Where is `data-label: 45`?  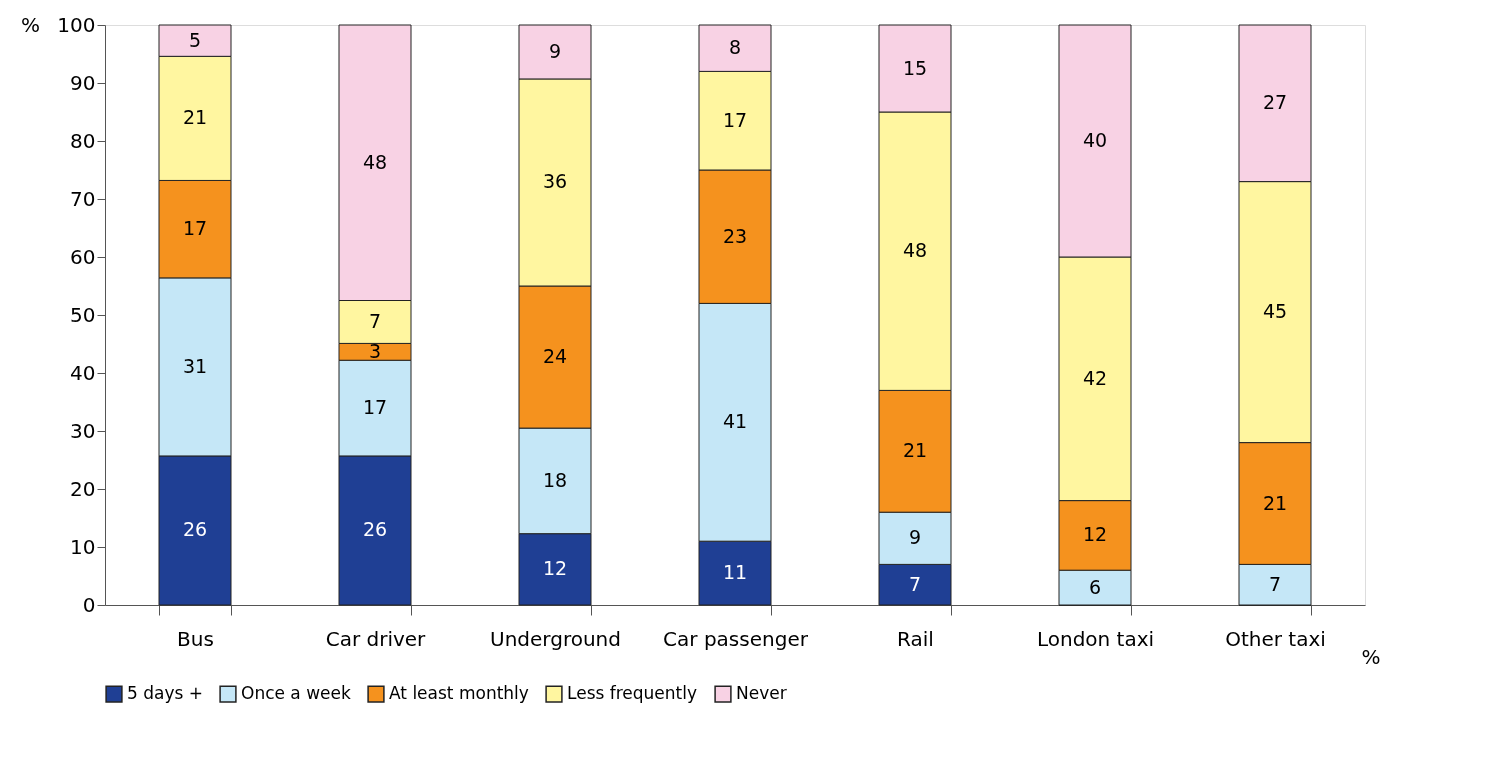
data-label: 45 is located at coordinates (1275, 311).